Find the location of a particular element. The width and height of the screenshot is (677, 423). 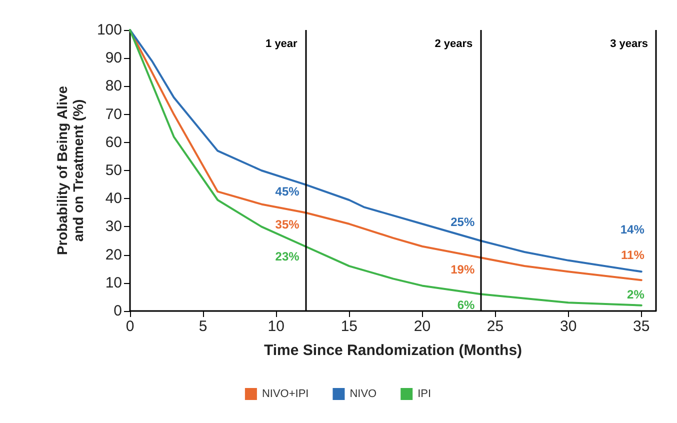

x-tick-label: 35 is located at coordinates (641, 326).